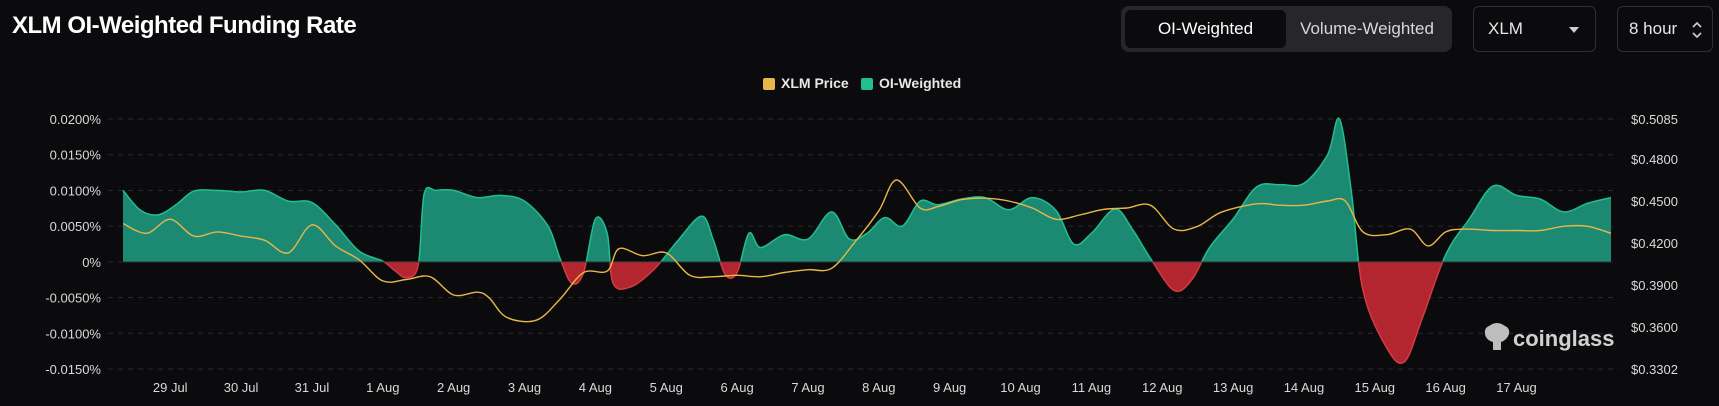 Image resolution: width=1719 pixels, height=406 pixels. Describe the element at coordinates (73, 298) in the screenshot. I see `y-tick-label-left: -0.0050%` at that location.